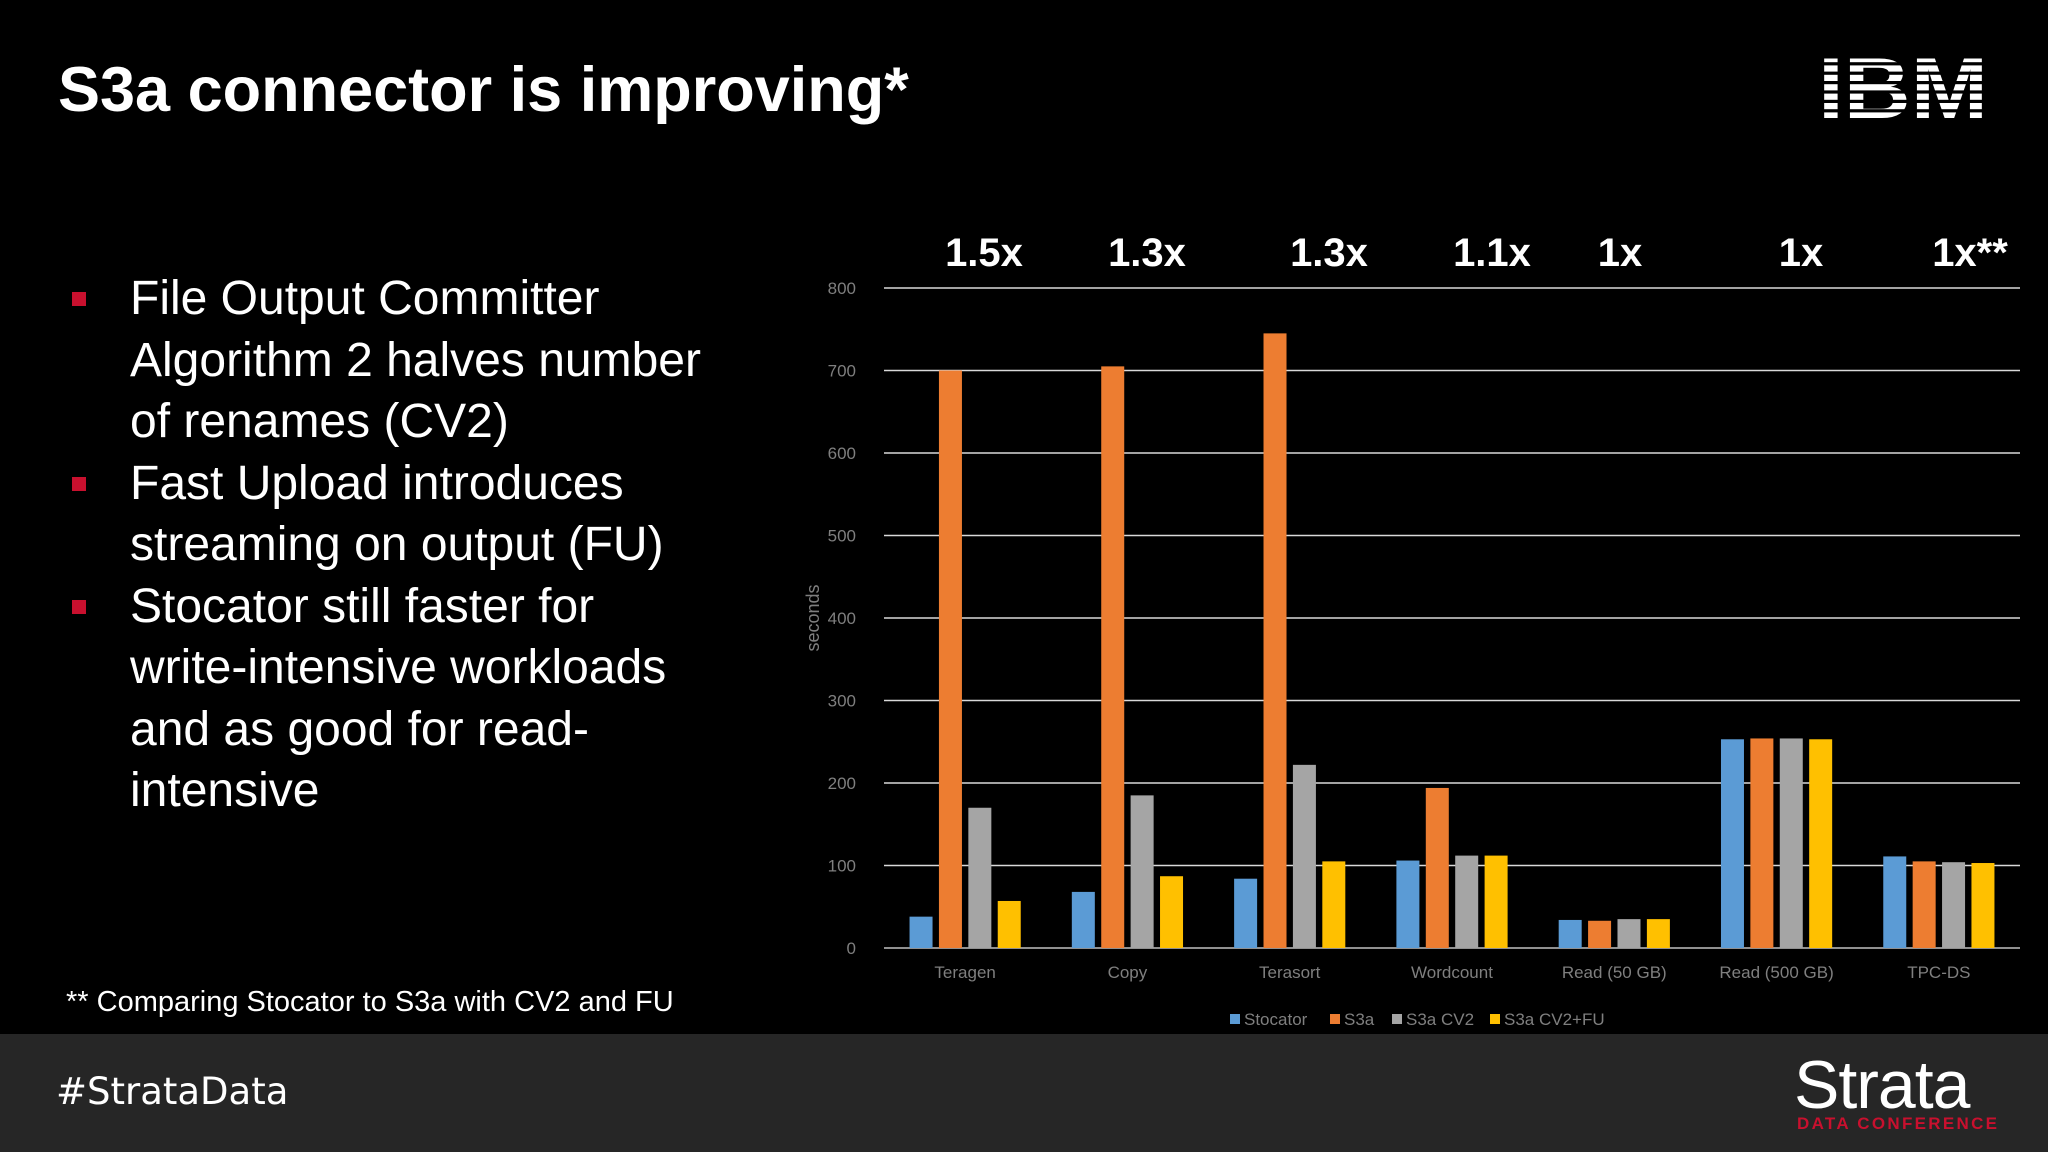  What do you see at coordinates (842, 866) in the screenshot?
I see `y-tick-label: 100` at bounding box center [842, 866].